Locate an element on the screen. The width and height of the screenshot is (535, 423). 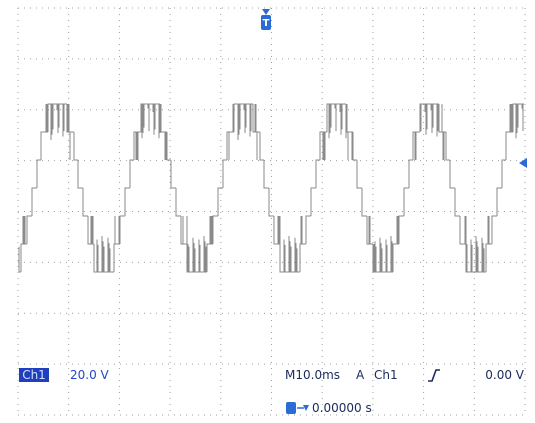
timebase: M10.0ms is located at coordinates (312, 375).